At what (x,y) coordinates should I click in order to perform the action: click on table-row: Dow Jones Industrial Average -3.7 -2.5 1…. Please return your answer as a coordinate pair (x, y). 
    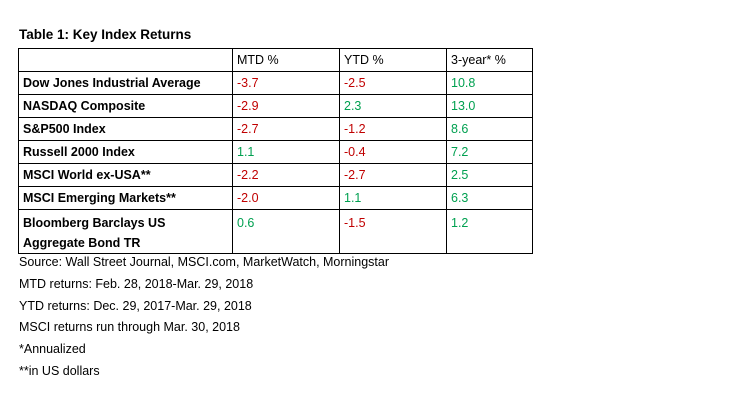
    Looking at the image, I should click on (275, 83).